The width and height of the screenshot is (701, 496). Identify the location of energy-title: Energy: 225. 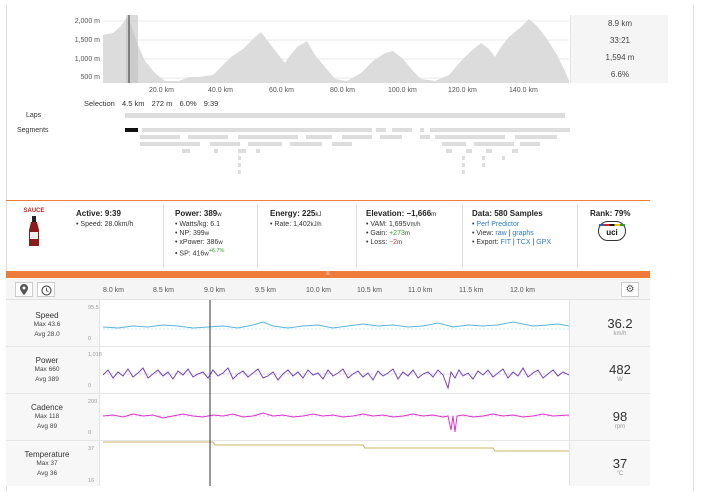
(293, 213).